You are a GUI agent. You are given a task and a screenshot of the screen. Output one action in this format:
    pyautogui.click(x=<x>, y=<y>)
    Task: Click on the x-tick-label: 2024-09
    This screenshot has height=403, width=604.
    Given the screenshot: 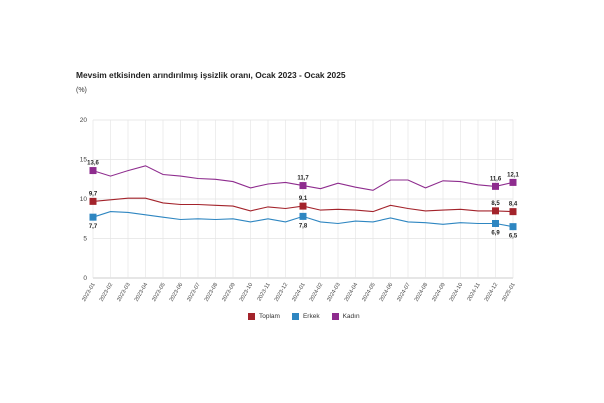 What is the action you would take?
    pyautogui.click(x=438, y=292)
    